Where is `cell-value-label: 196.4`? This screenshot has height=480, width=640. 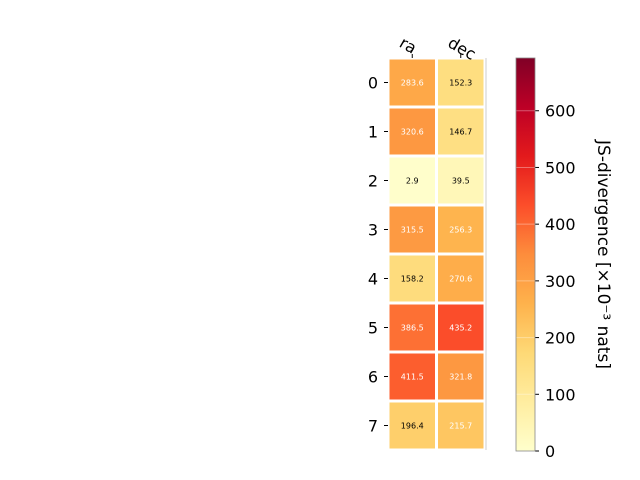 cell-value-label: 196.4 is located at coordinates (412, 426).